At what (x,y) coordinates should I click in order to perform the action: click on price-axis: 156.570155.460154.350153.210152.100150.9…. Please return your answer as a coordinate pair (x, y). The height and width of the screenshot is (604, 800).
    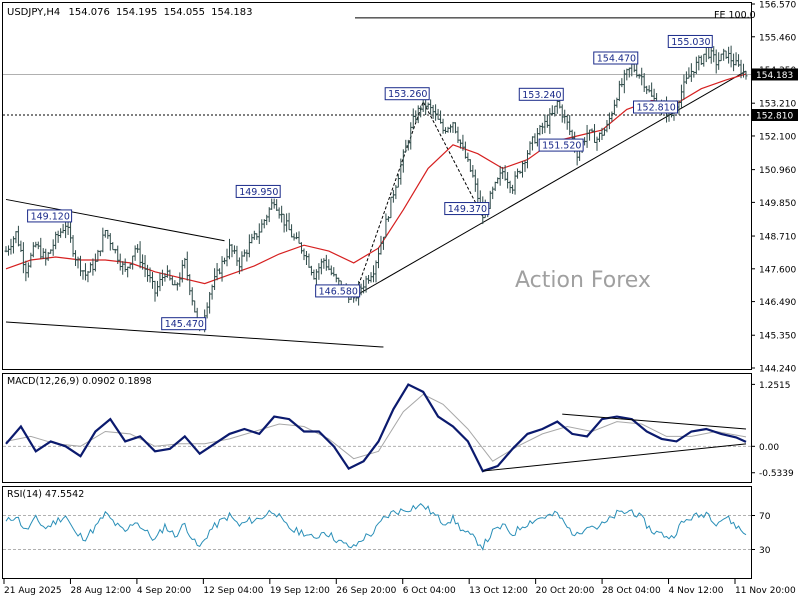
    Looking at the image, I should click on (774, 188).